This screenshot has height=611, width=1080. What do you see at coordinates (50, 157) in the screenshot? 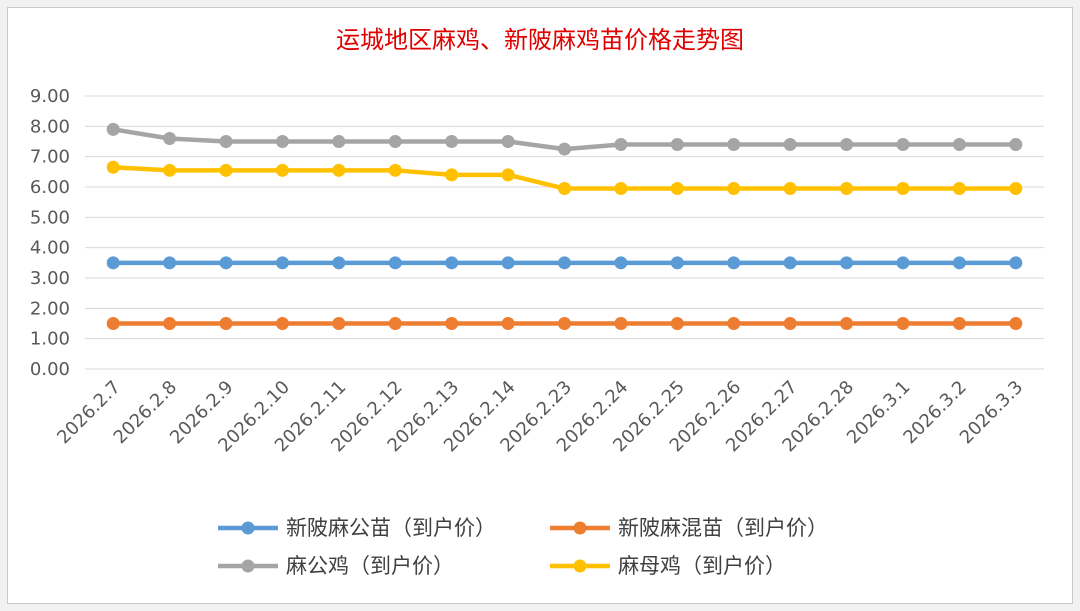
I see `y-tick-label: 7.00` at bounding box center [50, 157].